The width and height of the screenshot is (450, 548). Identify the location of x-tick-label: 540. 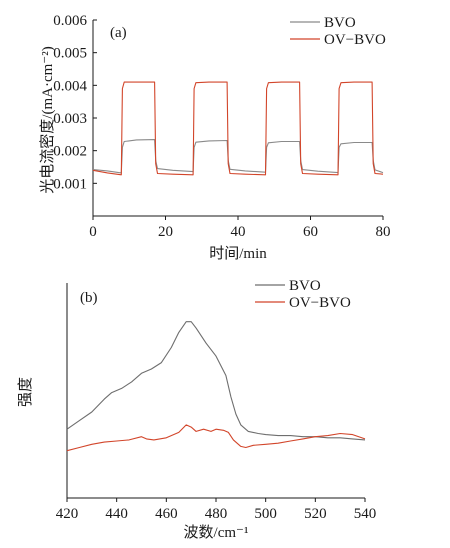
(365, 514).